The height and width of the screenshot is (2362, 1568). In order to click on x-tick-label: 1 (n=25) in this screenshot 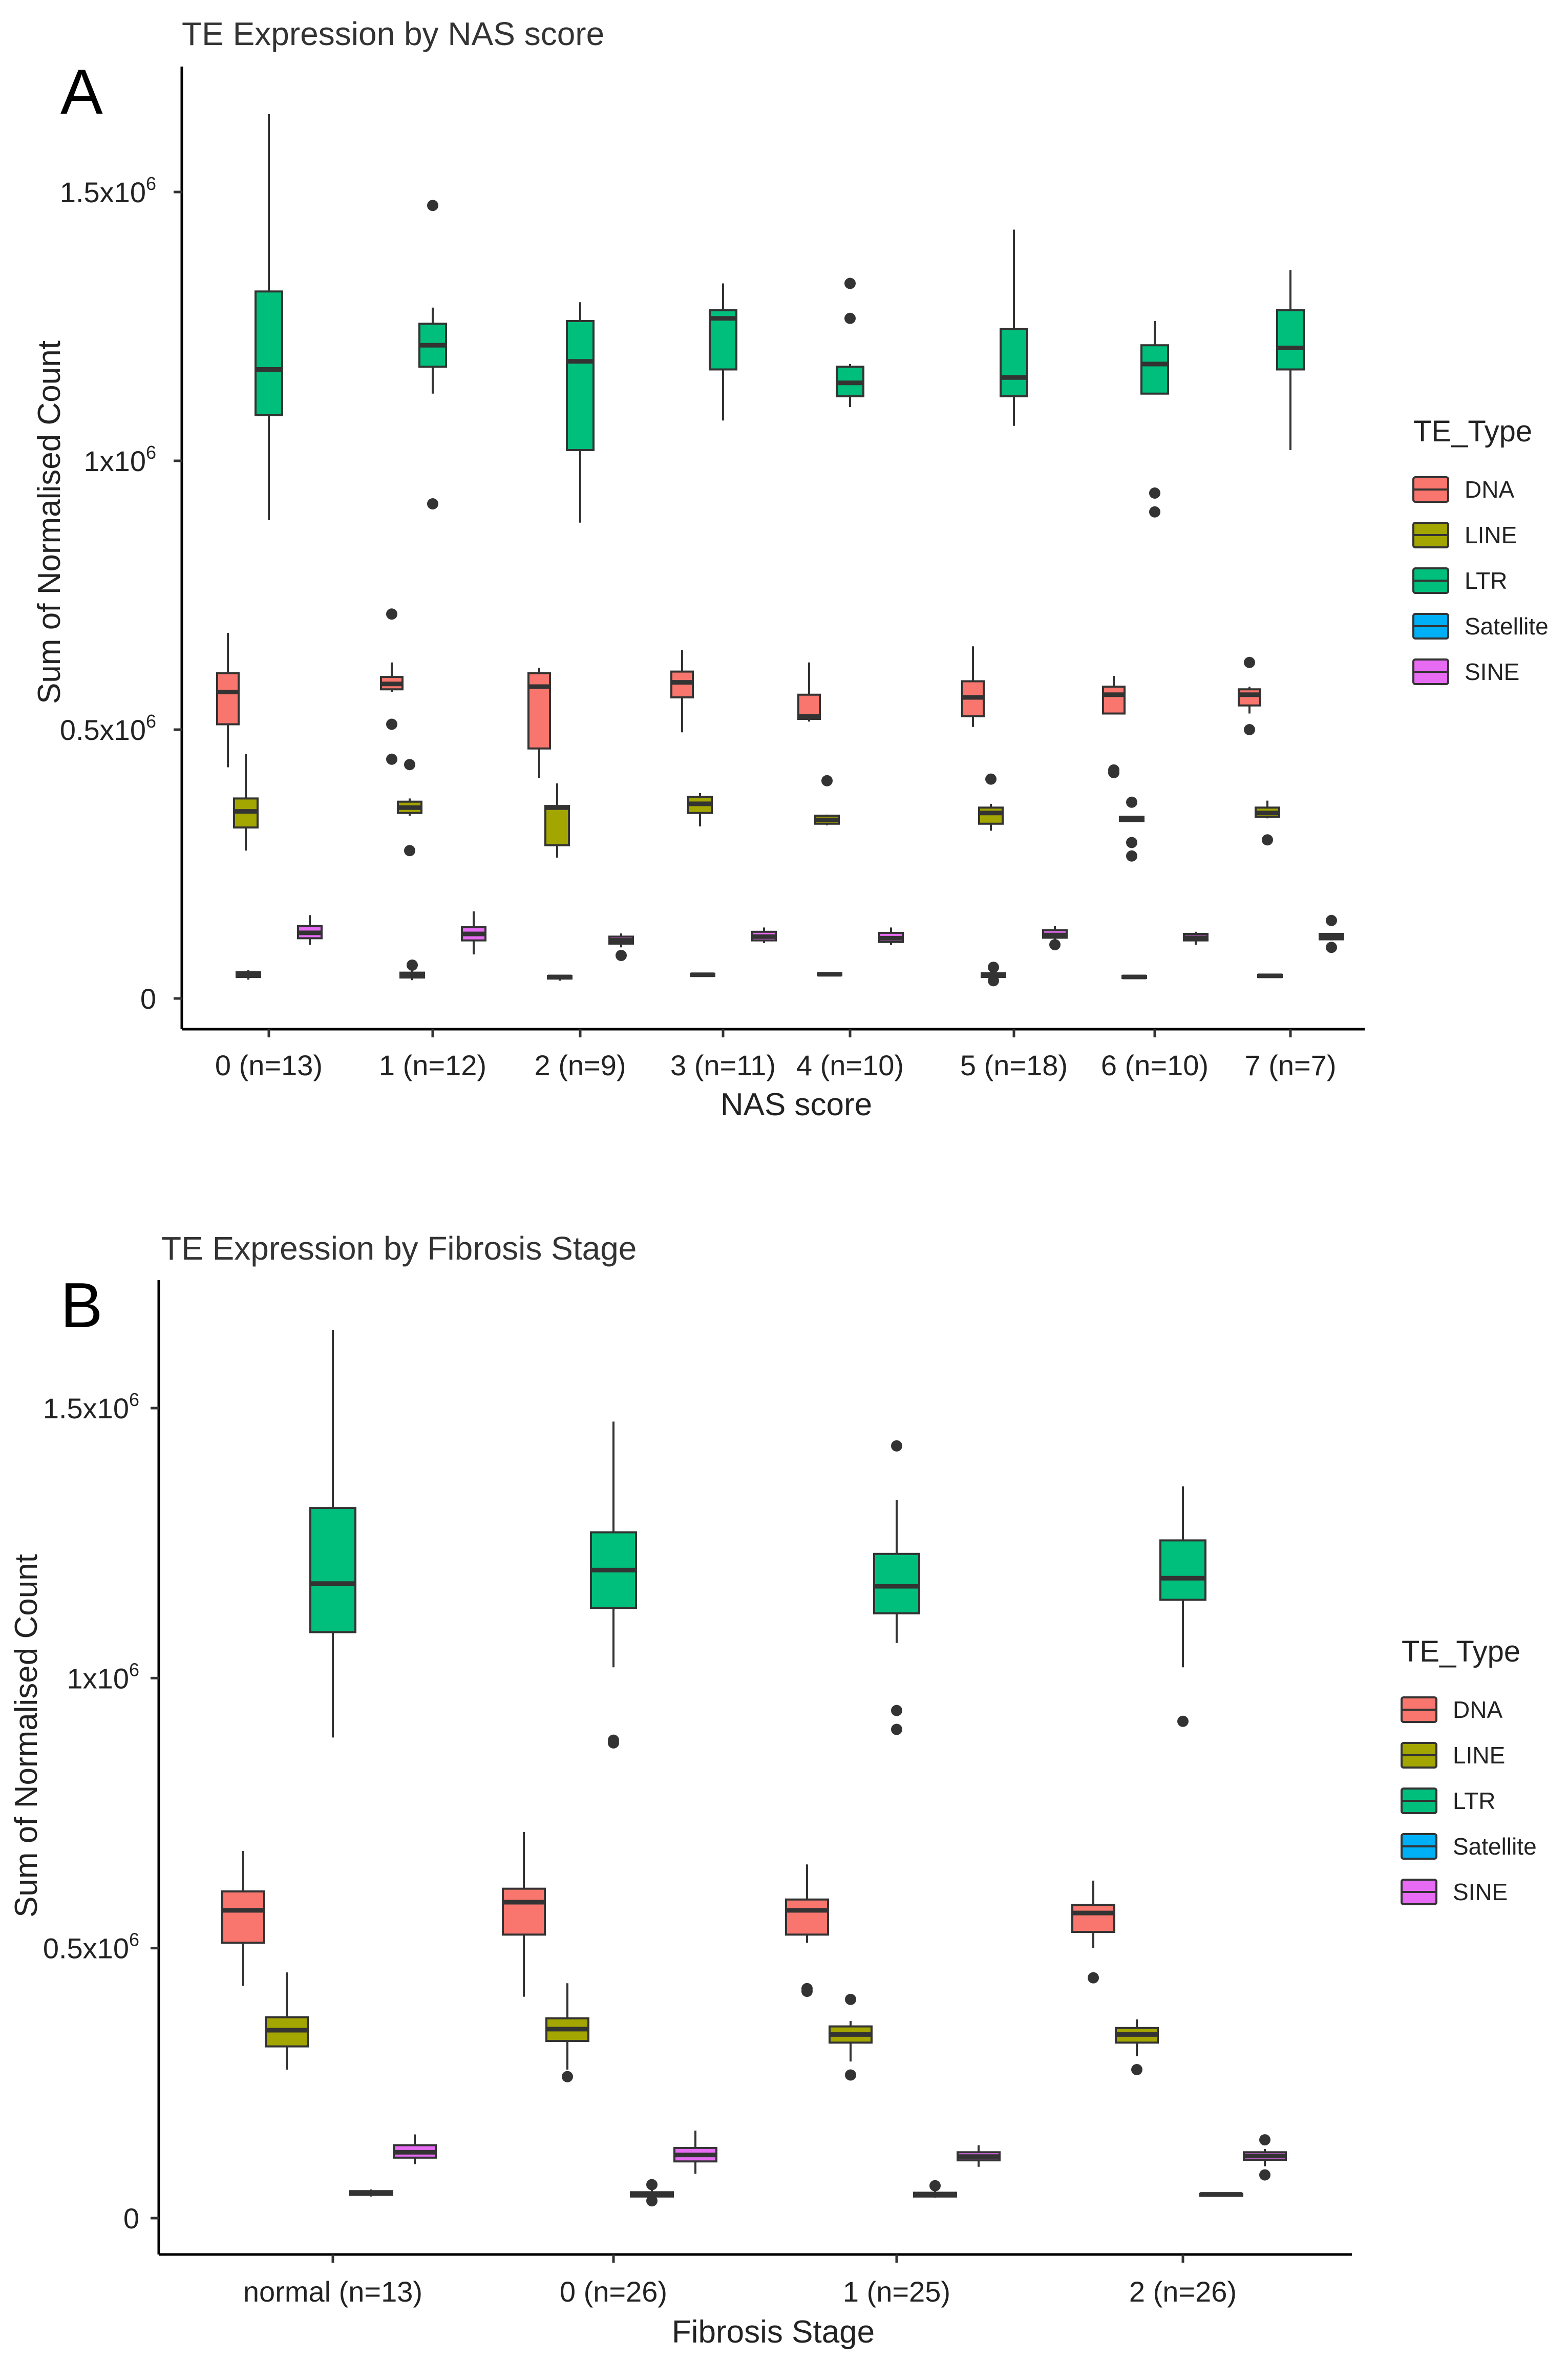, I will do `click(896, 2292)`.